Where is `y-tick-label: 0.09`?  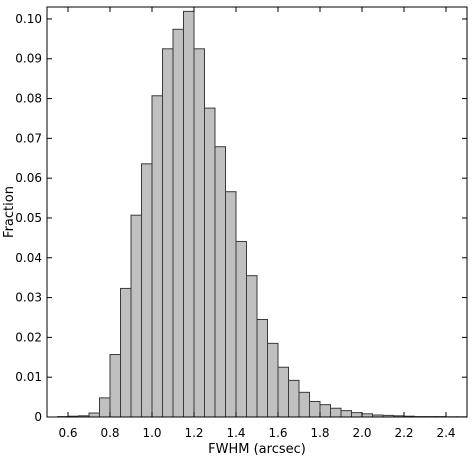 y-tick-label: 0.09 is located at coordinates (28, 59).